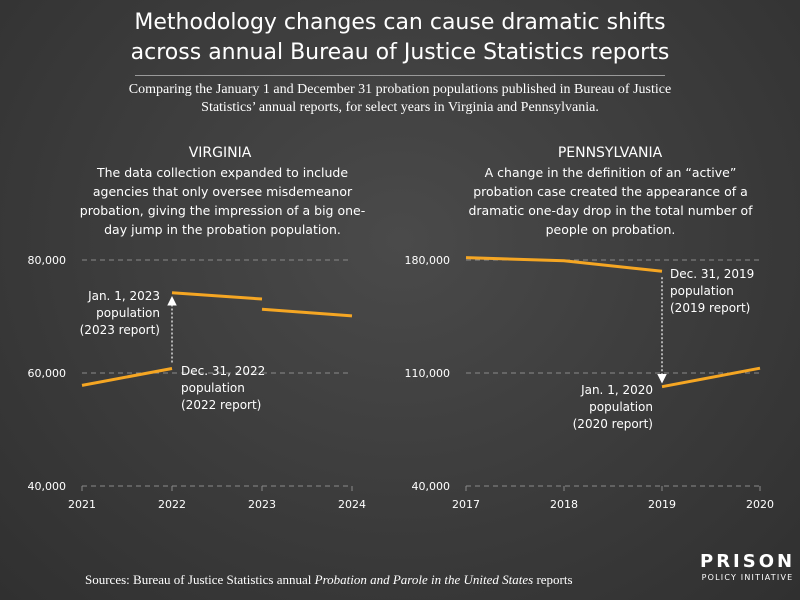 The height and width of the screenshot is (600, 800). What do you see at coordinates (119, 330) in the screenshot?
I see `annotation-line: (2023 report)` at bounding box center [119, 330].